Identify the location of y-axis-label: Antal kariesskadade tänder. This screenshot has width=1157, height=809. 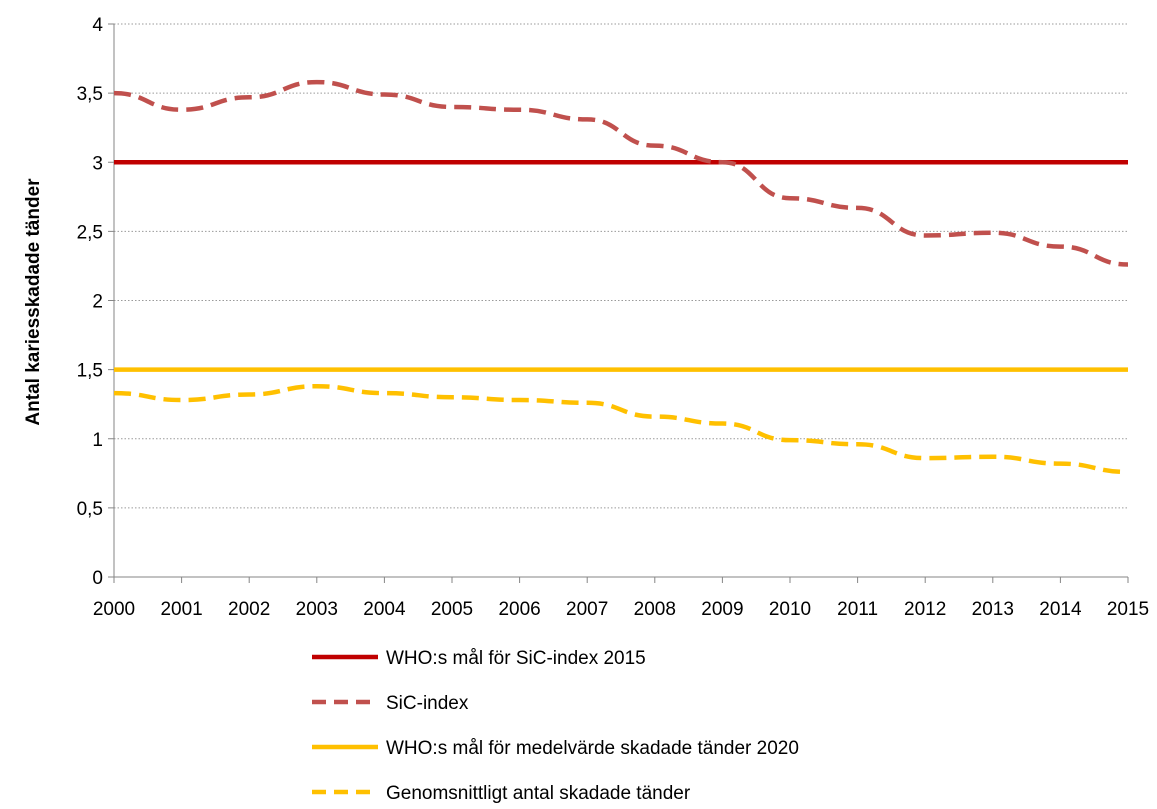
(33, 302).